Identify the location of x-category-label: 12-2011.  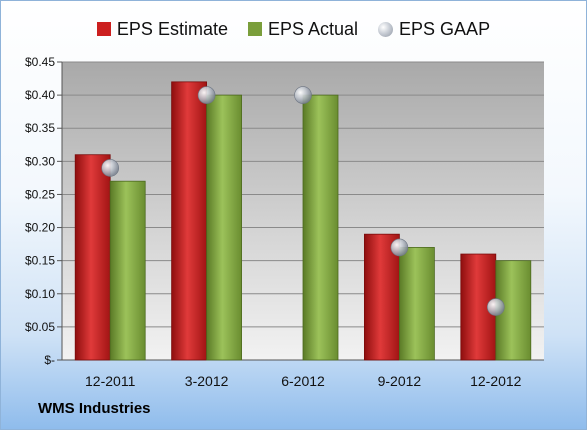
(110, 381).